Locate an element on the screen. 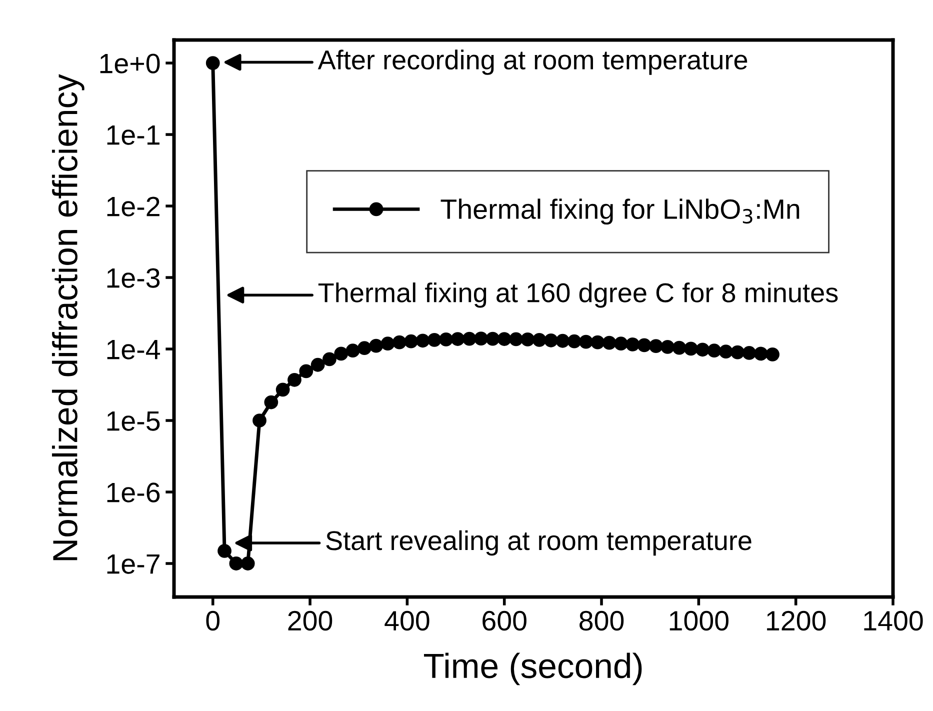 This screenshot has height=711, width=933. annotation: Thermal fixing at 160 dgree C for 8 minutes is located at coordinates (578, 295).